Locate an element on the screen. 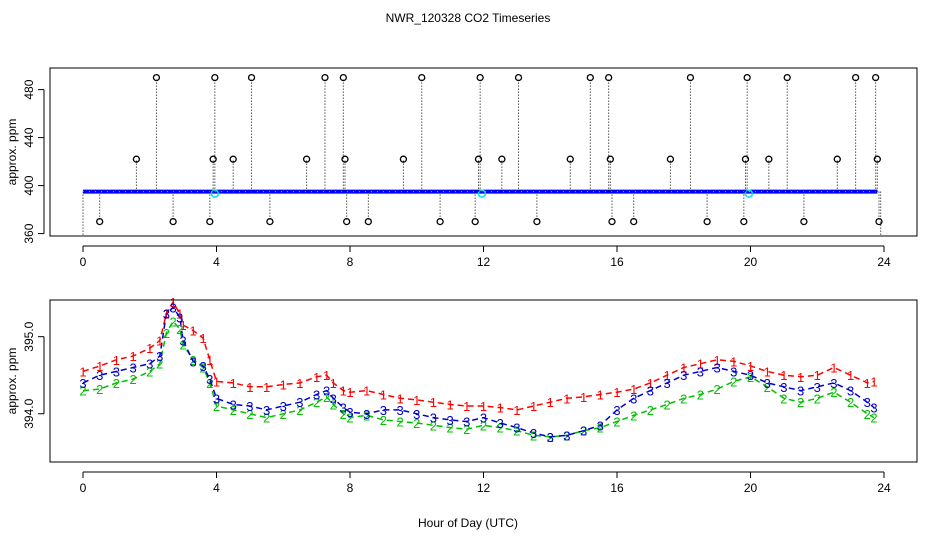 The height and width of the screenshot is (540, 936). x-tick-label: 20 is located at coordinates (751, 488).